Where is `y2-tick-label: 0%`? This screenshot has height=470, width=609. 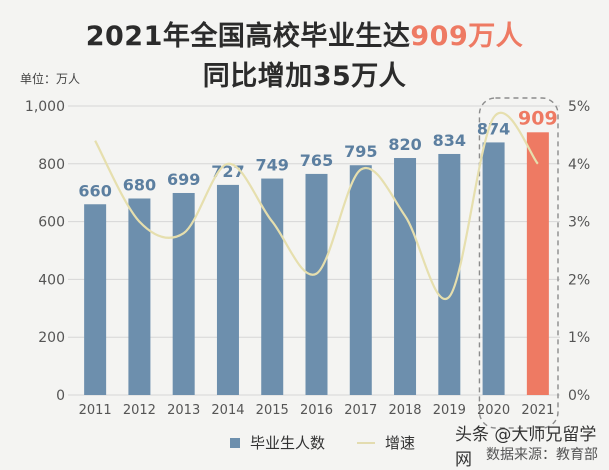
y2-tick-label: 0% is located at coordinates (579, 396).